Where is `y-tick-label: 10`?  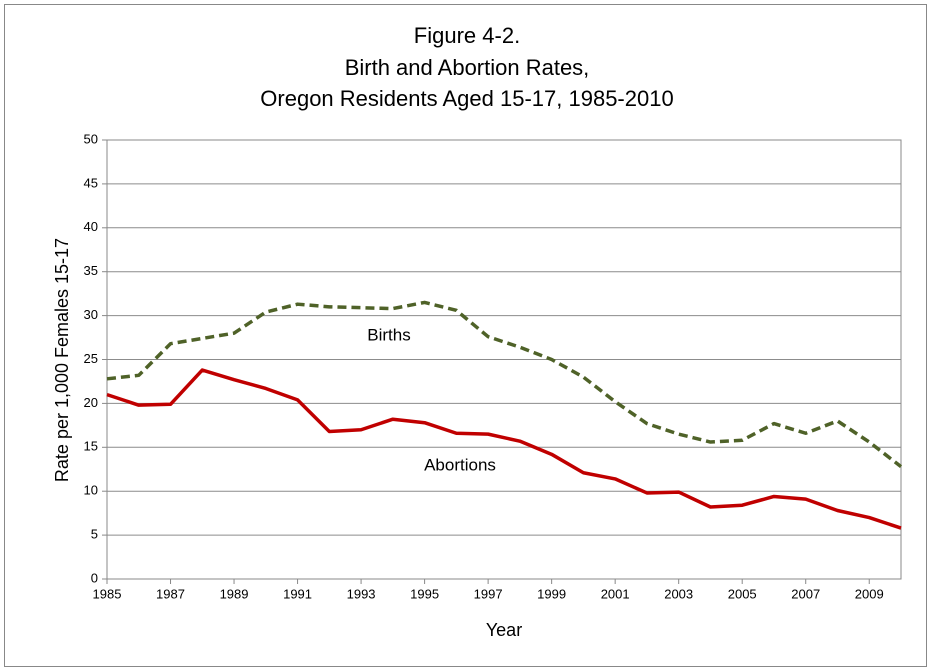
y-tick-label: 10 is located at coordinates (91, 490).